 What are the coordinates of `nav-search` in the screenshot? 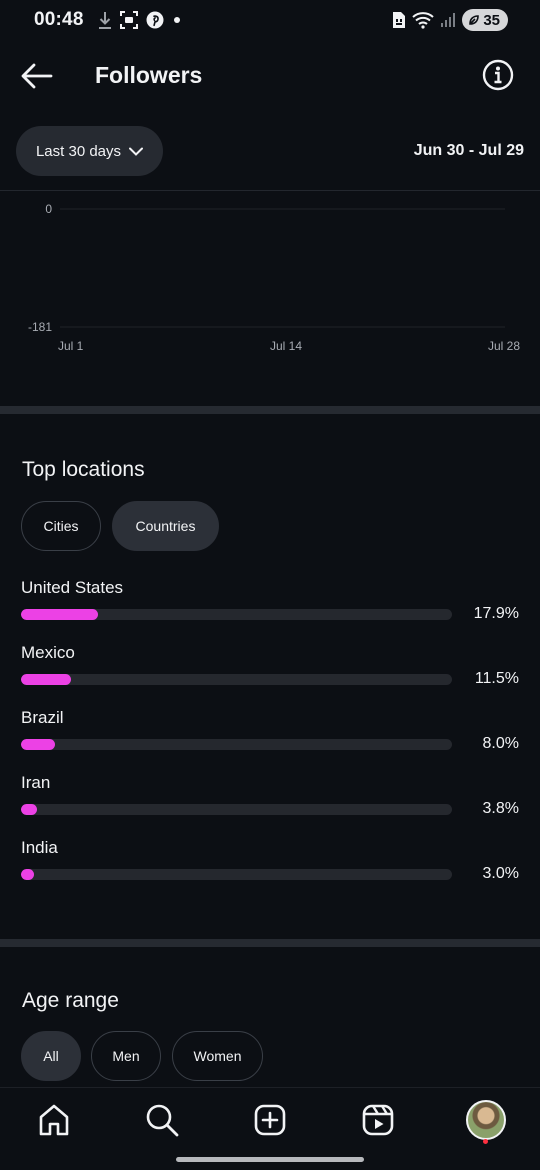 It's located at (162, 1120).